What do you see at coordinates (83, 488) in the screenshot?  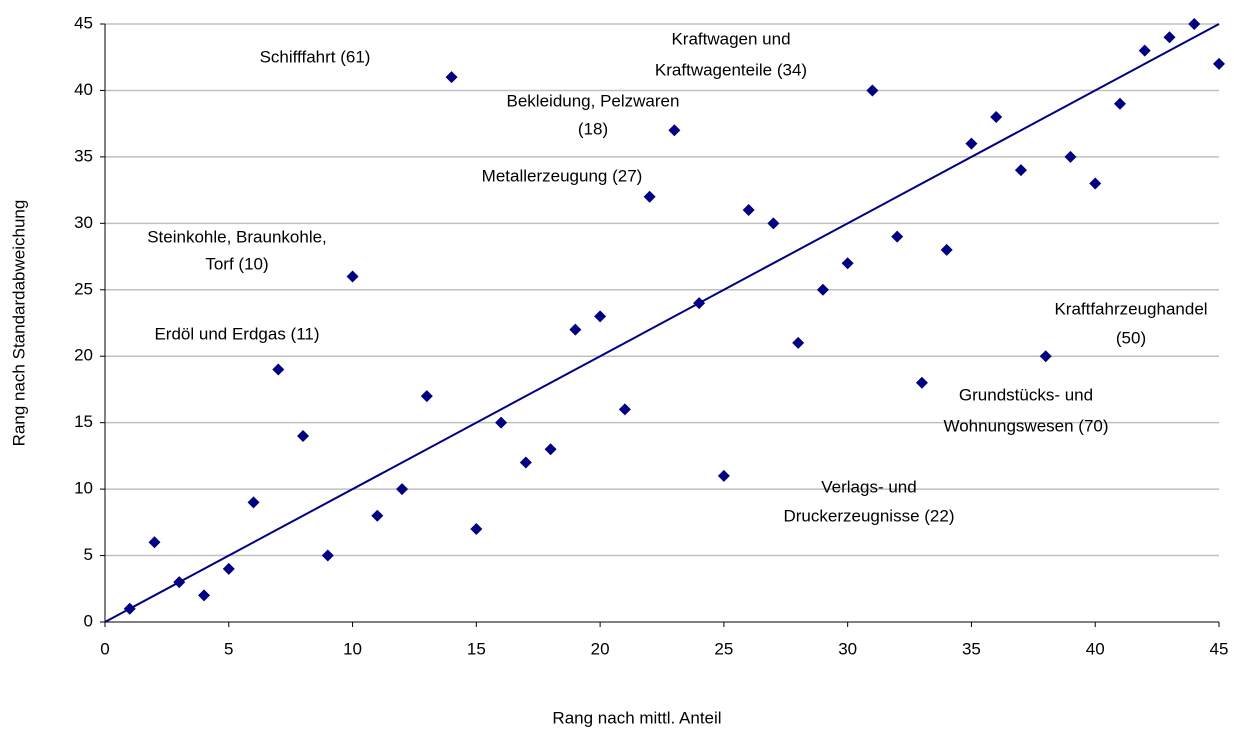 I see `y-tick-label: 10` at bounding box center [83, 488].